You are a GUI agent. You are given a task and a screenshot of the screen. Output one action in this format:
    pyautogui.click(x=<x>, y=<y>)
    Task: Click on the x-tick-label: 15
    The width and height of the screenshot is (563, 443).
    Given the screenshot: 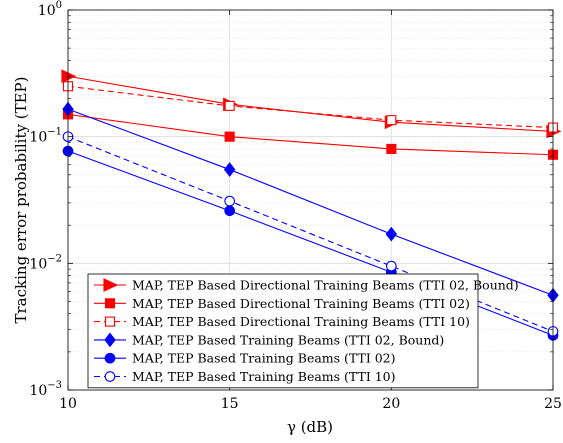 What is the action you would take?
    pyautogui.click(x=230, y=404)
    